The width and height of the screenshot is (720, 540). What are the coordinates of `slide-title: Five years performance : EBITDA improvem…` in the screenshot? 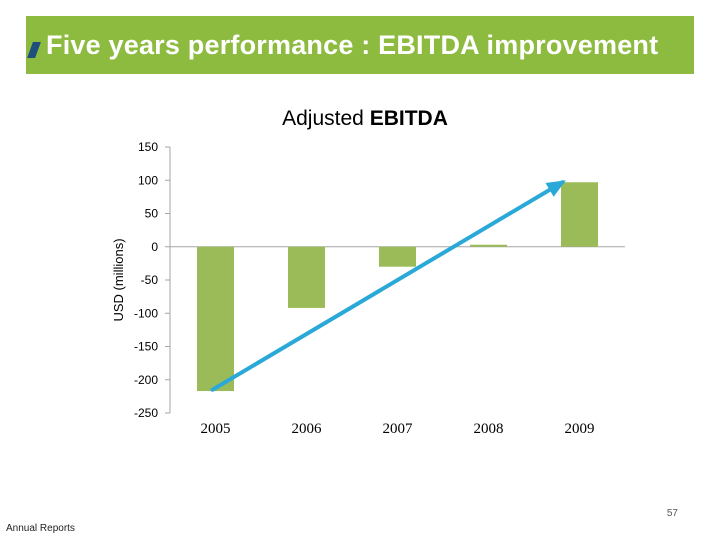 It's located at (352, 45).